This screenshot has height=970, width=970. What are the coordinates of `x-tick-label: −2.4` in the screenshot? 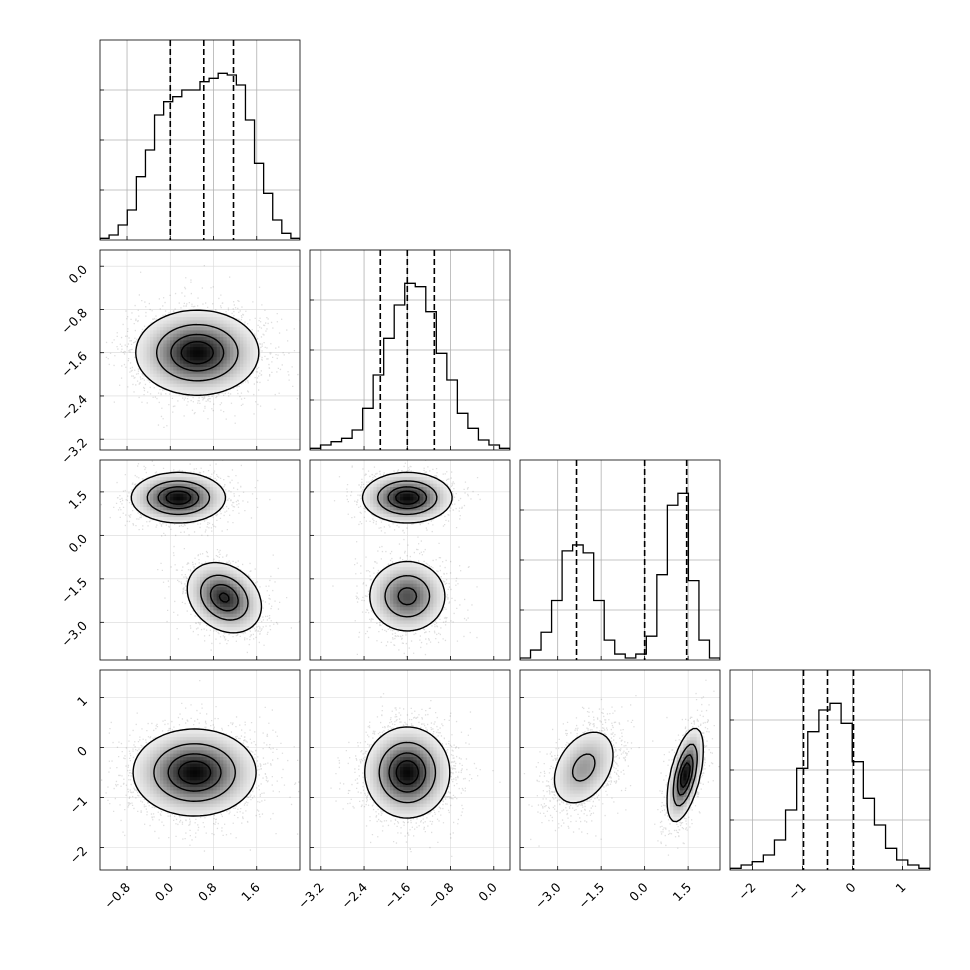 It's located at (354, 895).